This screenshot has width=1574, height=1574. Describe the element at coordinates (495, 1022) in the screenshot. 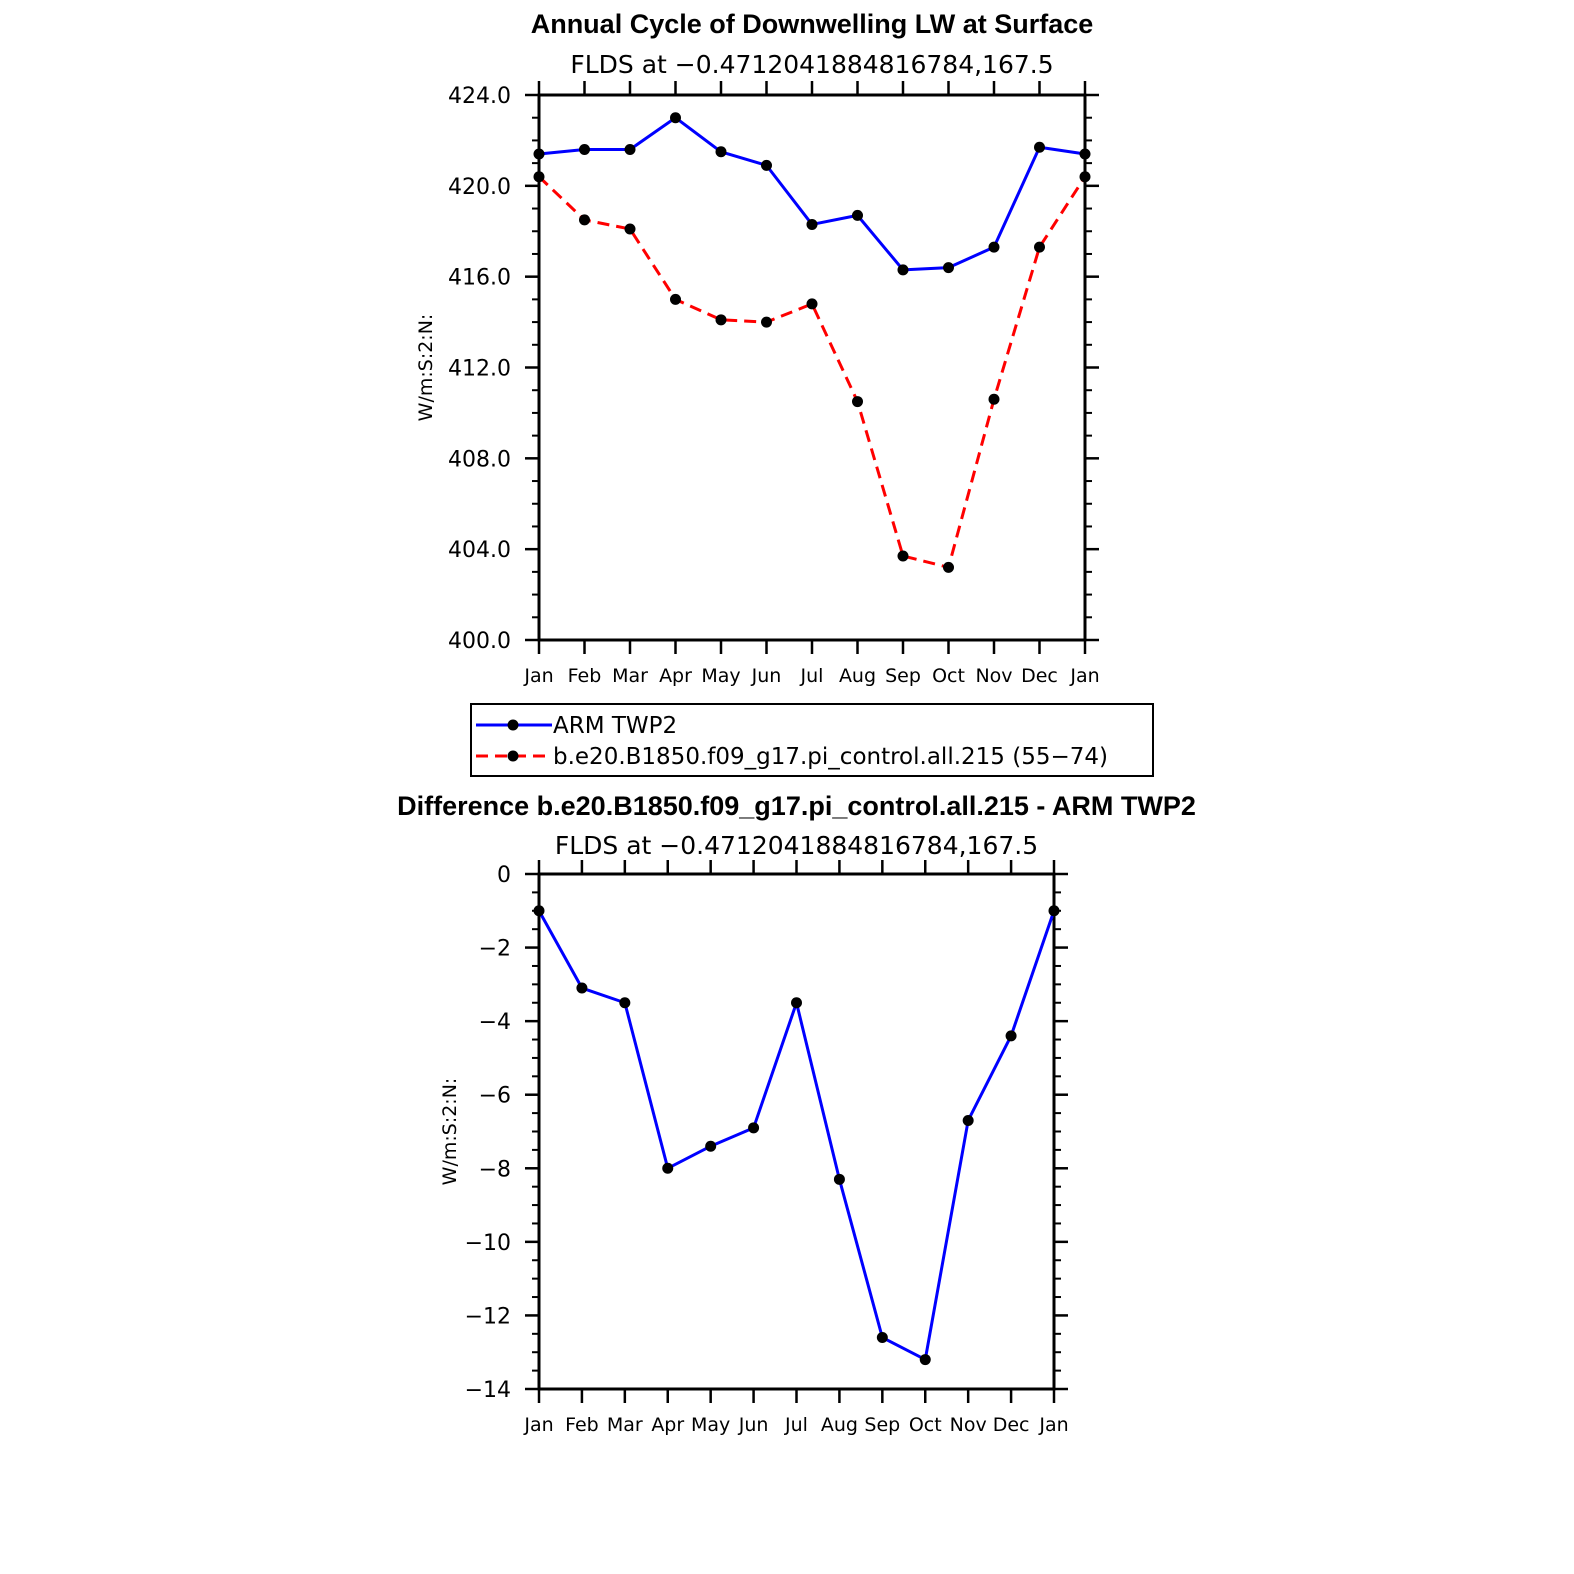

I see `y-tick-label: −4` at that location.